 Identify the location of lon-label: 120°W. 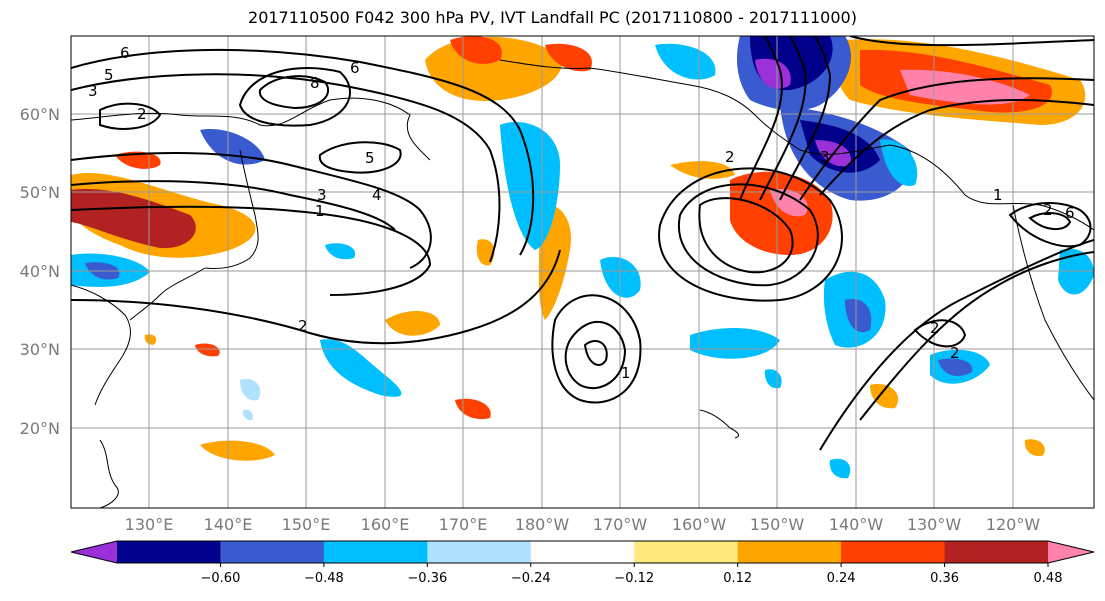
(1013, 524).